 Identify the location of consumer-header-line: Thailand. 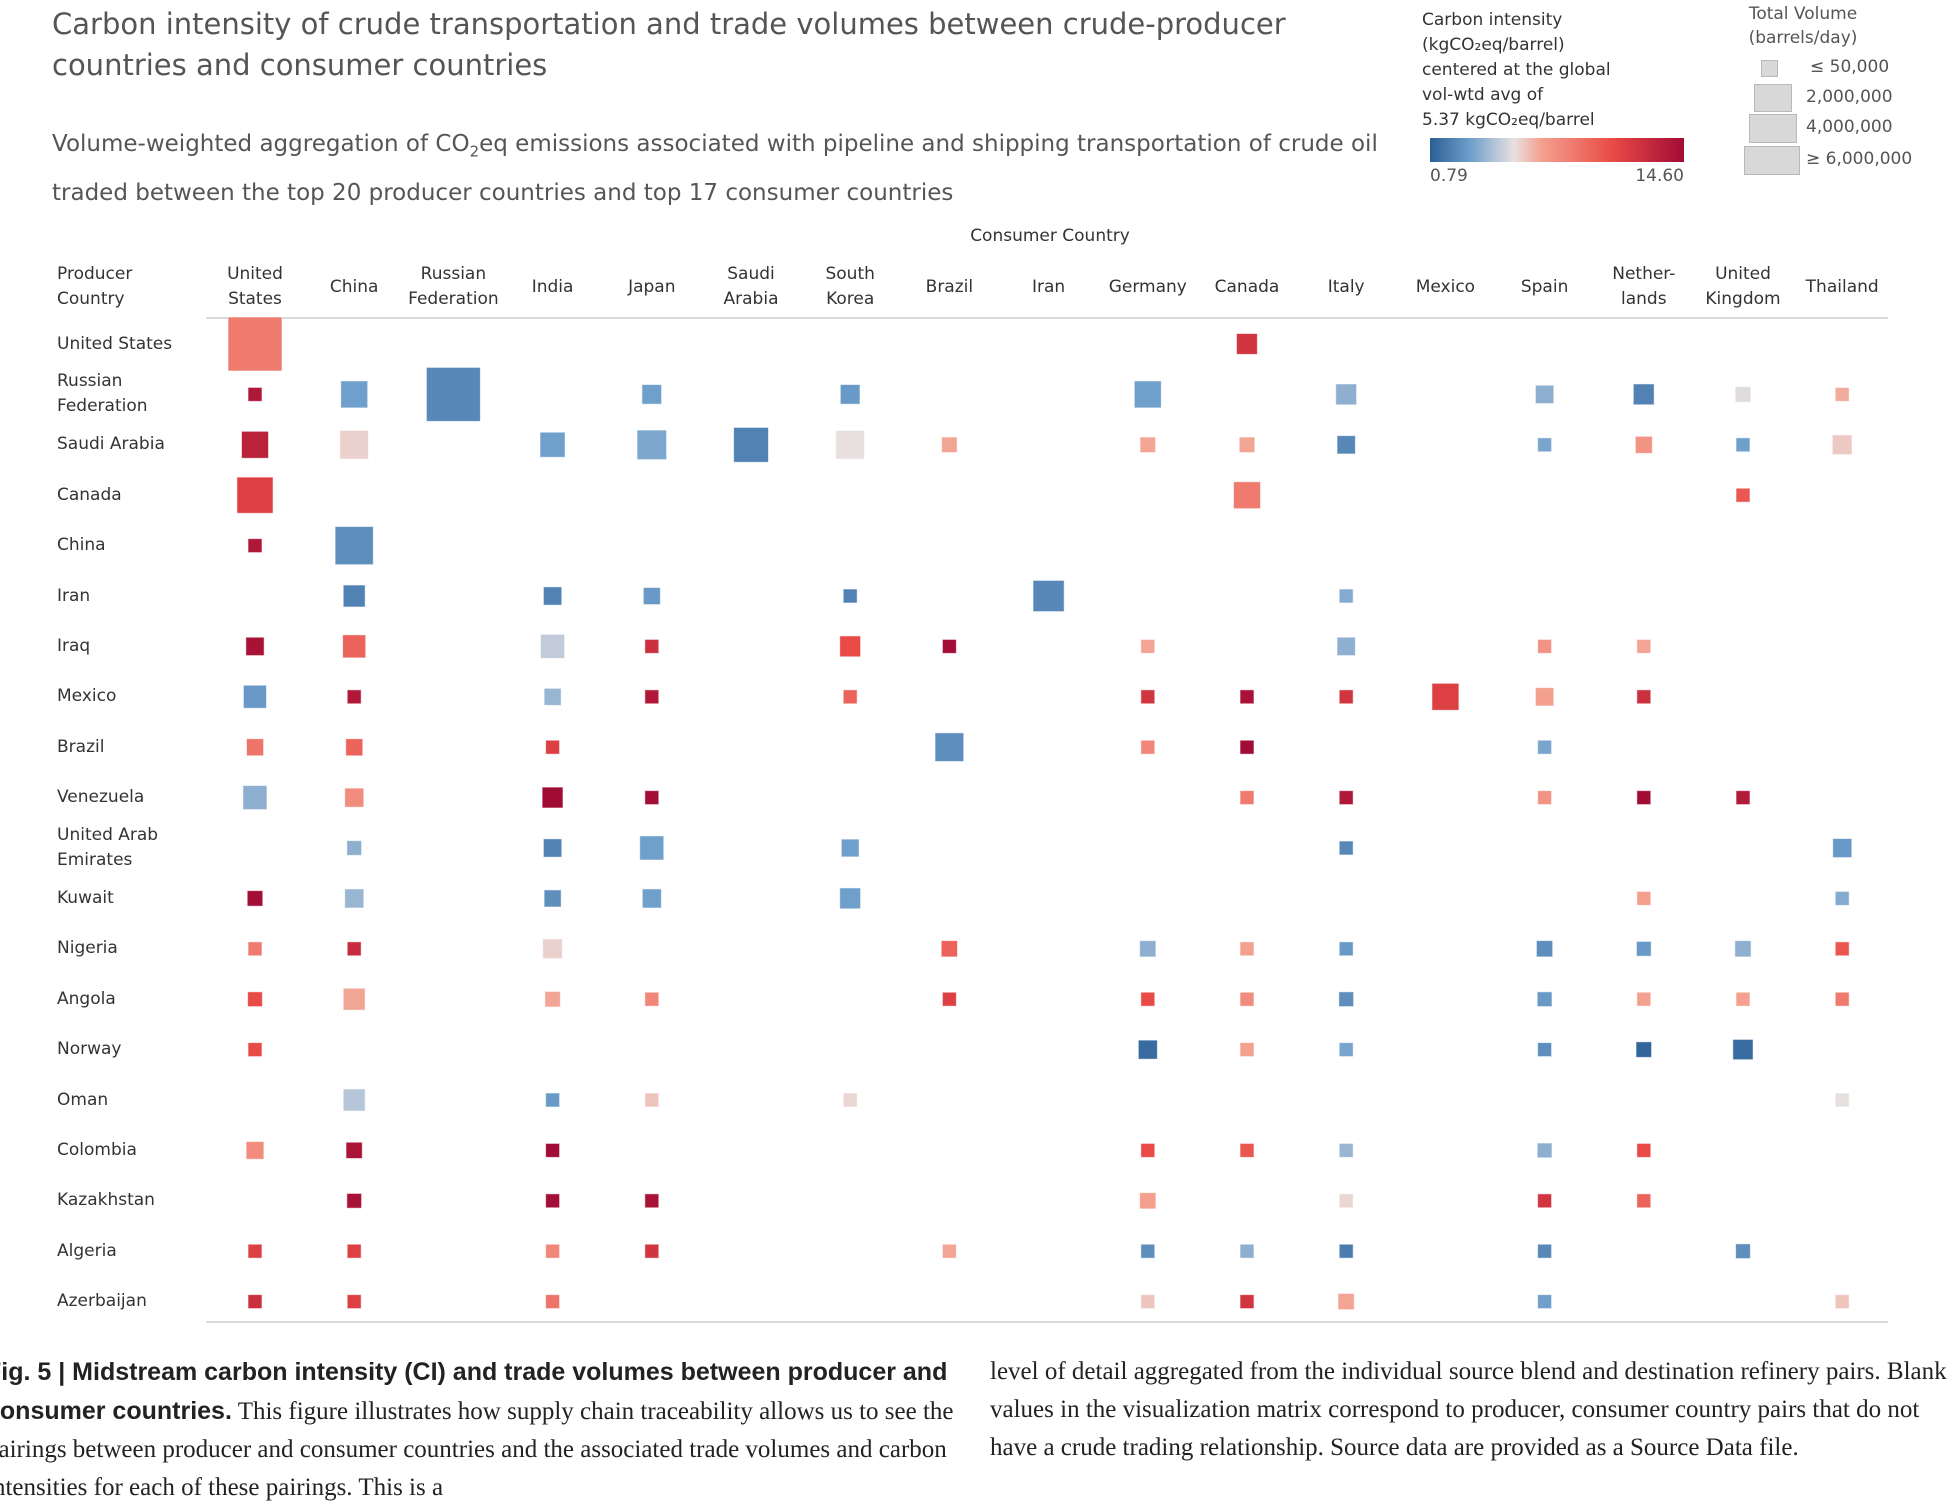
(1842, 287).